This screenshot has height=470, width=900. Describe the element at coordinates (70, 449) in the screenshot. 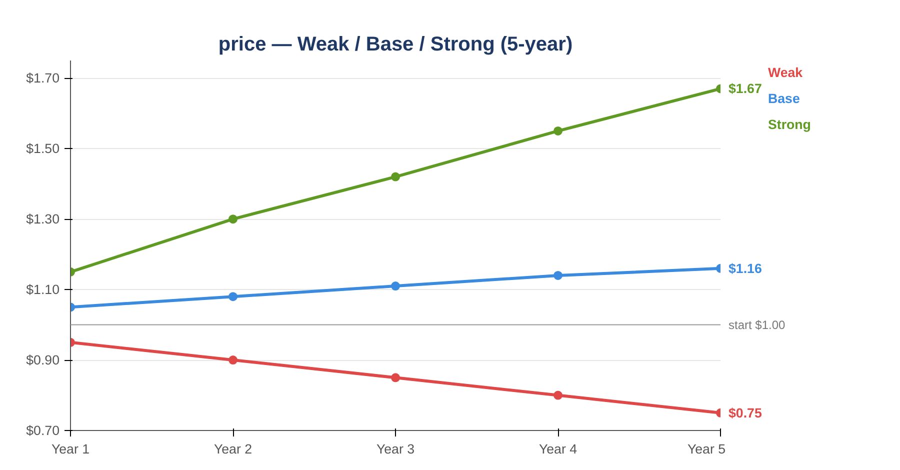

I see `x-tick-label: Year 1` at that location.